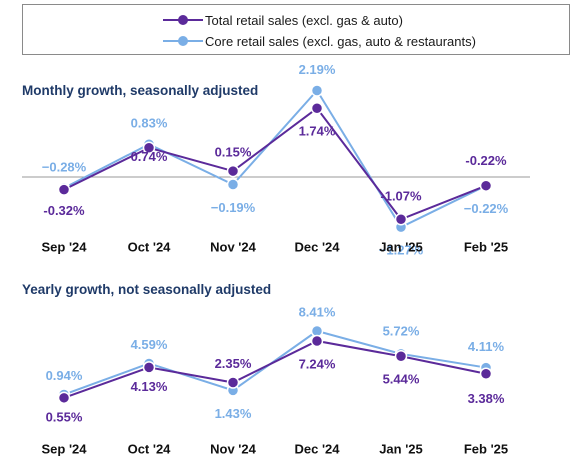 The height and width of the screenshot is (468, 587). What do you see at coordinates (149, 123) in the screenshot?
I see `core-data-label: 0.83%` at bounding box center [149, 123].